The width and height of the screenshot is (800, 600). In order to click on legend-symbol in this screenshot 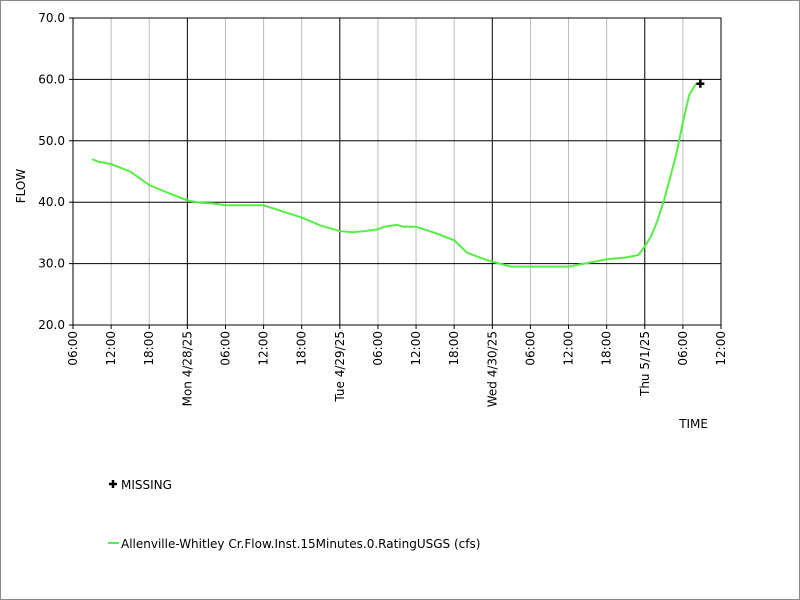, I will do `click(113, 484)`.